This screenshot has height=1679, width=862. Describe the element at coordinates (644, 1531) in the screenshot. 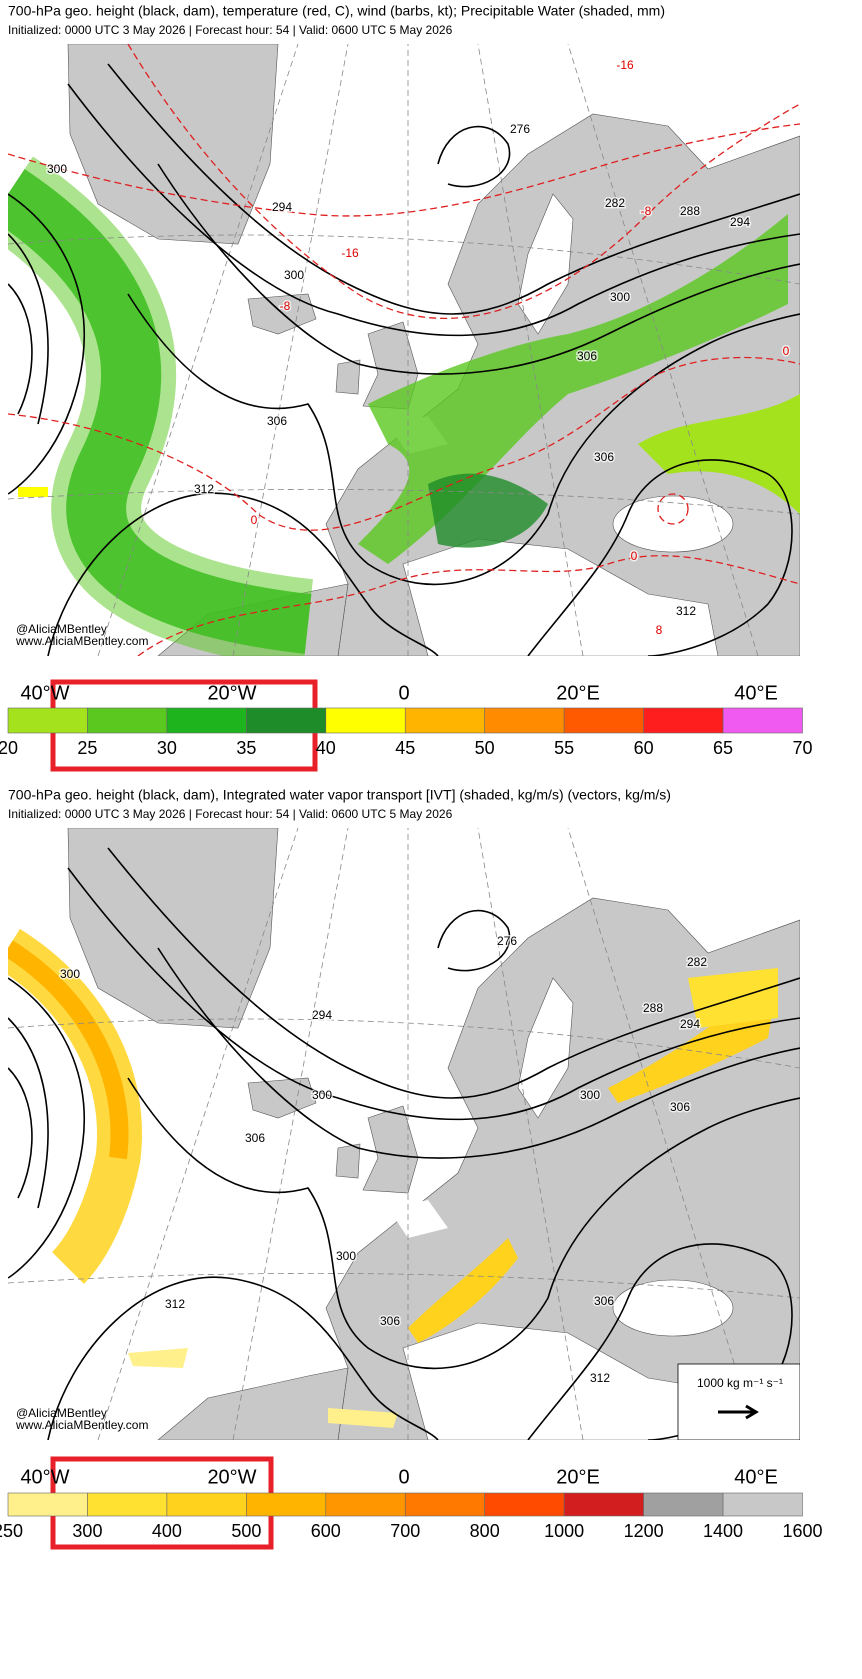

I see `colorbar-tick-label: 1200` at that location.